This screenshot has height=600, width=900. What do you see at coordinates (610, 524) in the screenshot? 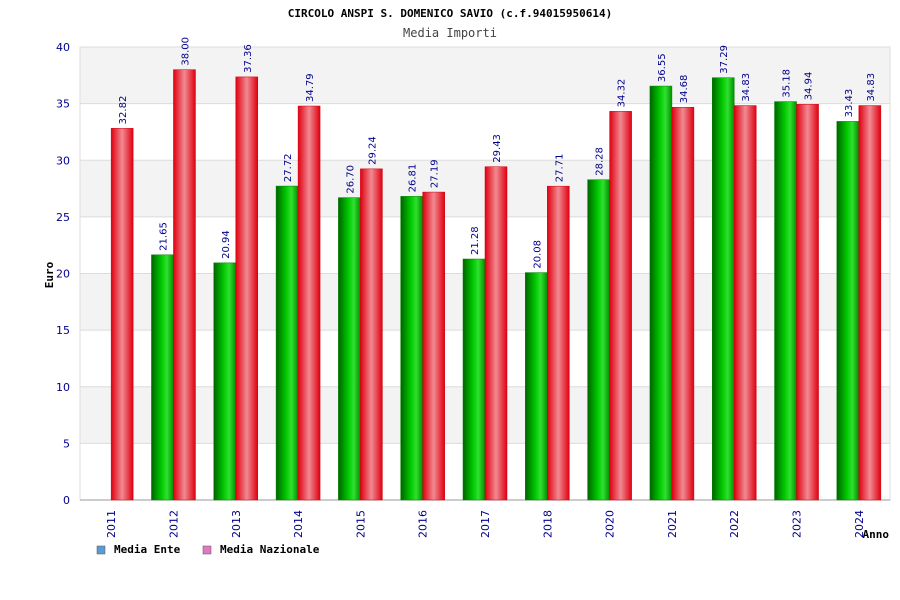
I see `x-tick-label: 2020` at bounding box center [610, 524].